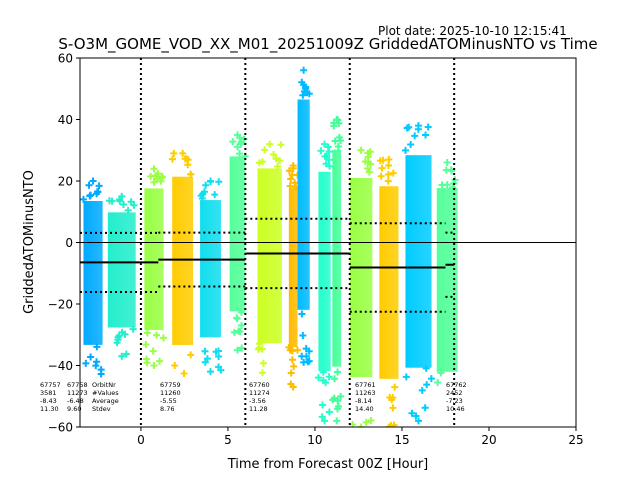 This screenshot has width=640, height=480. What do you see at coordinates (456, 385) in the screenshot?
I see `orbit-stat-text: 67762` at bounding box center [456, 385].